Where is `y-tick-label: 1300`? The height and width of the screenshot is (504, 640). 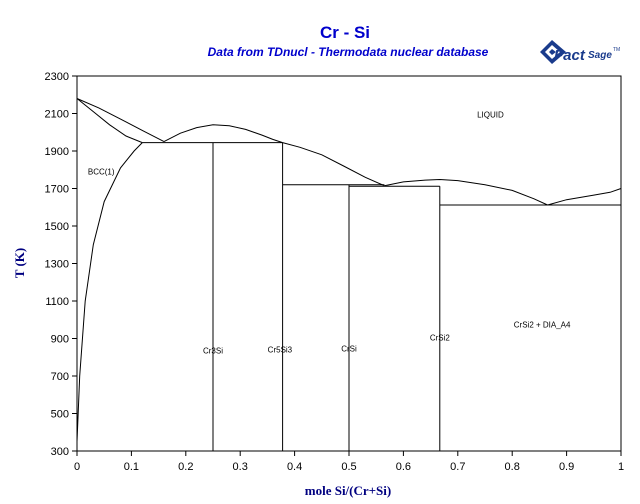 y-tick-label: 1300 is located at coordinates (57, 265).